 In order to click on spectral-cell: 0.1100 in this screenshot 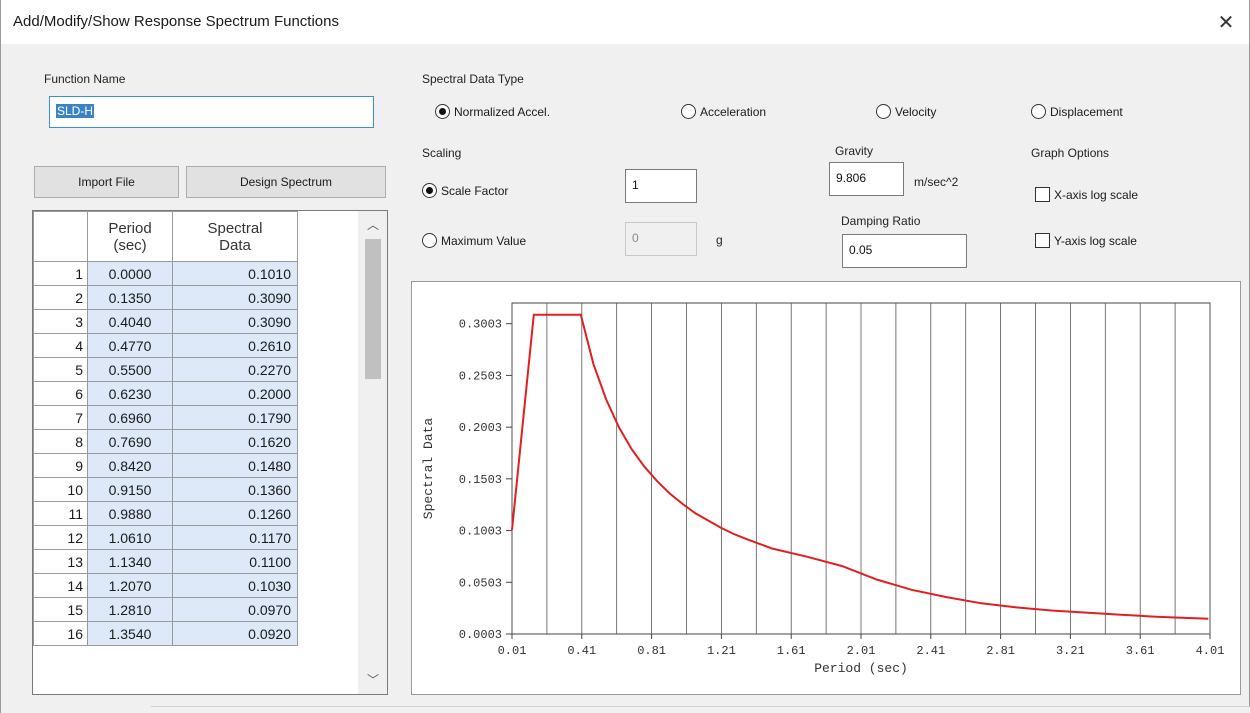, I will do `click(235, 561)`.